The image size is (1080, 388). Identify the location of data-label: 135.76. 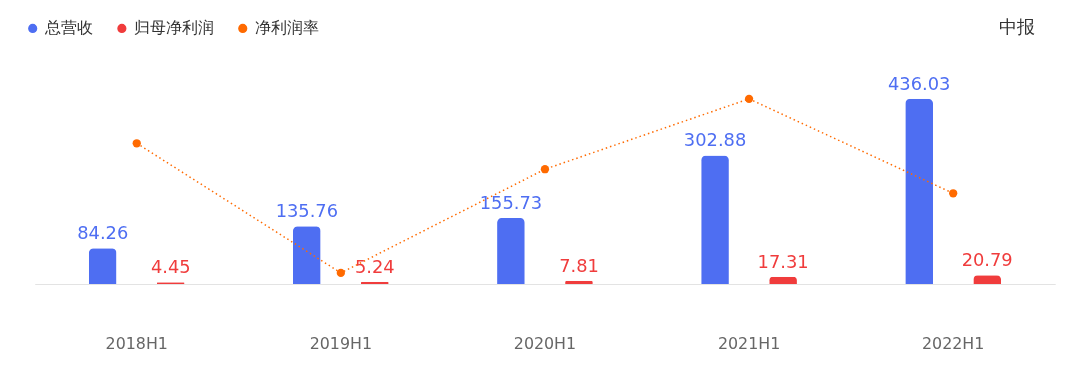
(307, 211).